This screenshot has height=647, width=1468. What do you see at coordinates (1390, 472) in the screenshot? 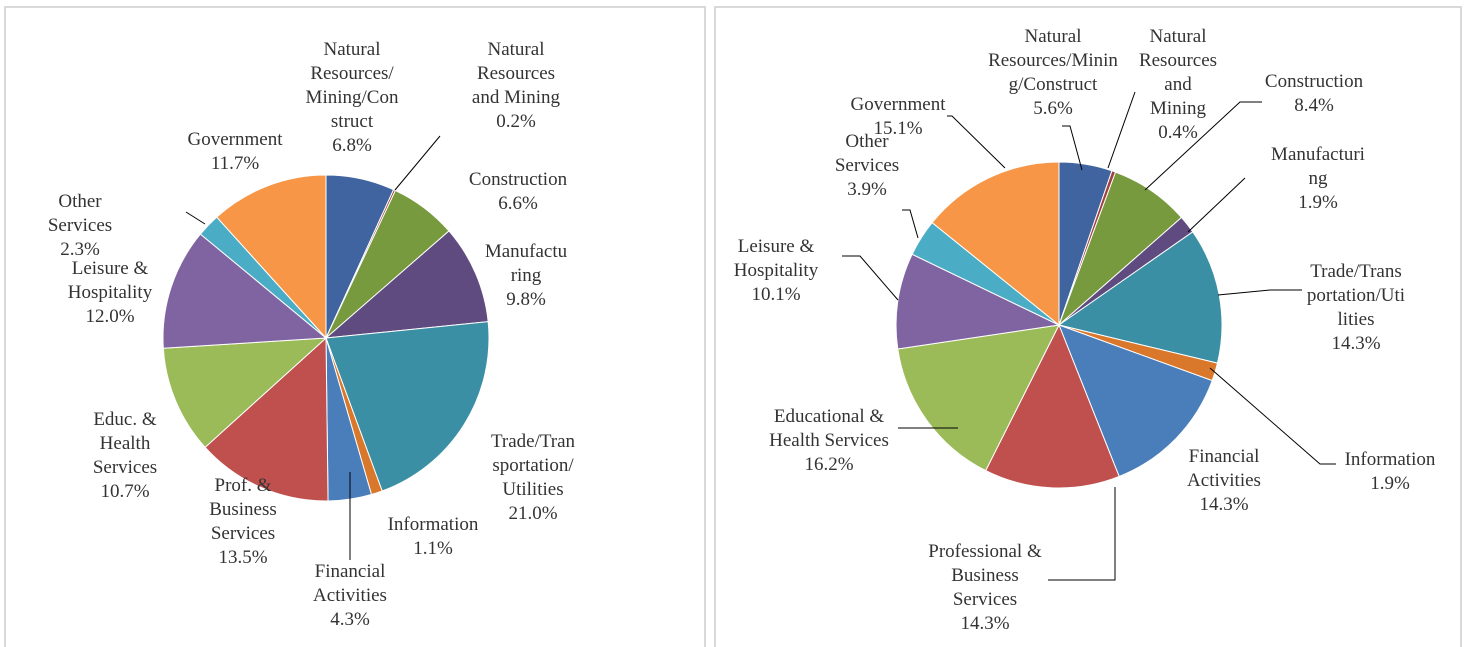
I see `slice-label: Information 1.9%` at bounding box center [1390, 472].